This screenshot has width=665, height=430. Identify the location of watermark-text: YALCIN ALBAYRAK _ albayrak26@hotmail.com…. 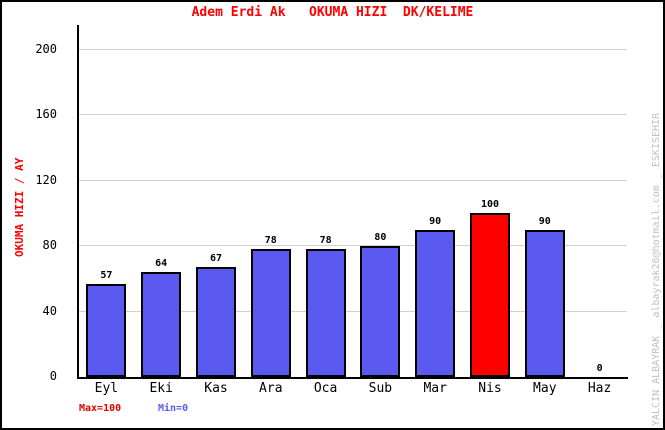
(656, 269).